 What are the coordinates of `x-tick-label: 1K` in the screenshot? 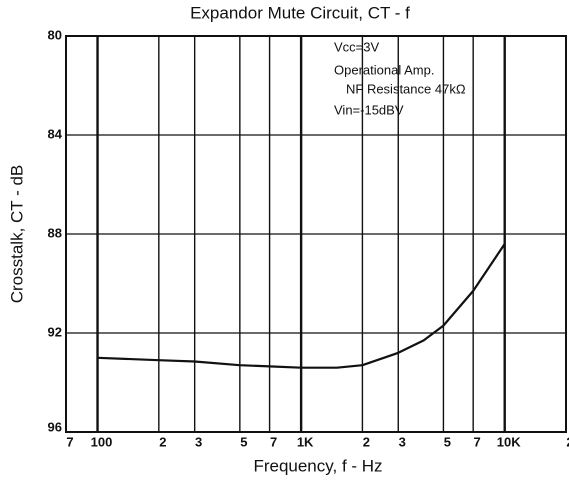 It's located at (305, 441).